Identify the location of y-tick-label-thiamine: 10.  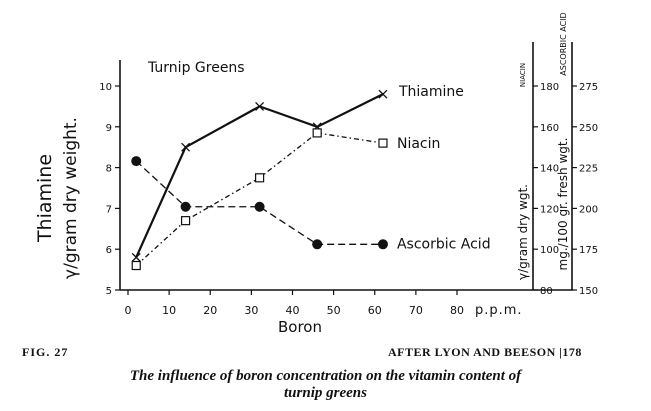
(105, 87).